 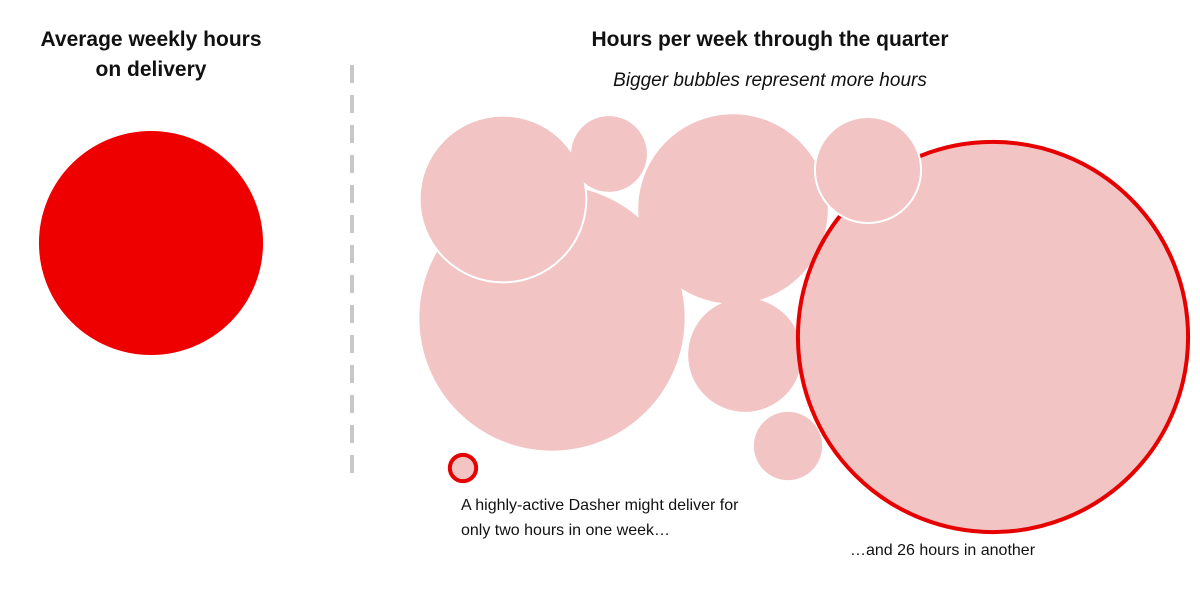 What do you see at coordinates (943, 550) in the screenshot?
I see `annotation-line: …and 26 hours in another` at bounding box center [943, 550].